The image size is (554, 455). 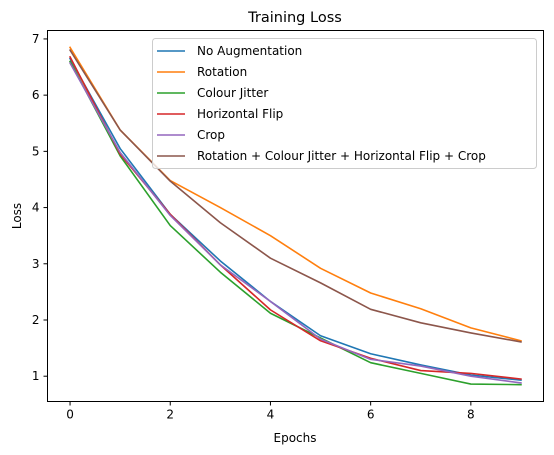 What do you see at coordinates (271, 415) in the screenshot?
I see `x-tick-label: 4` at bounding box center [271, 415].